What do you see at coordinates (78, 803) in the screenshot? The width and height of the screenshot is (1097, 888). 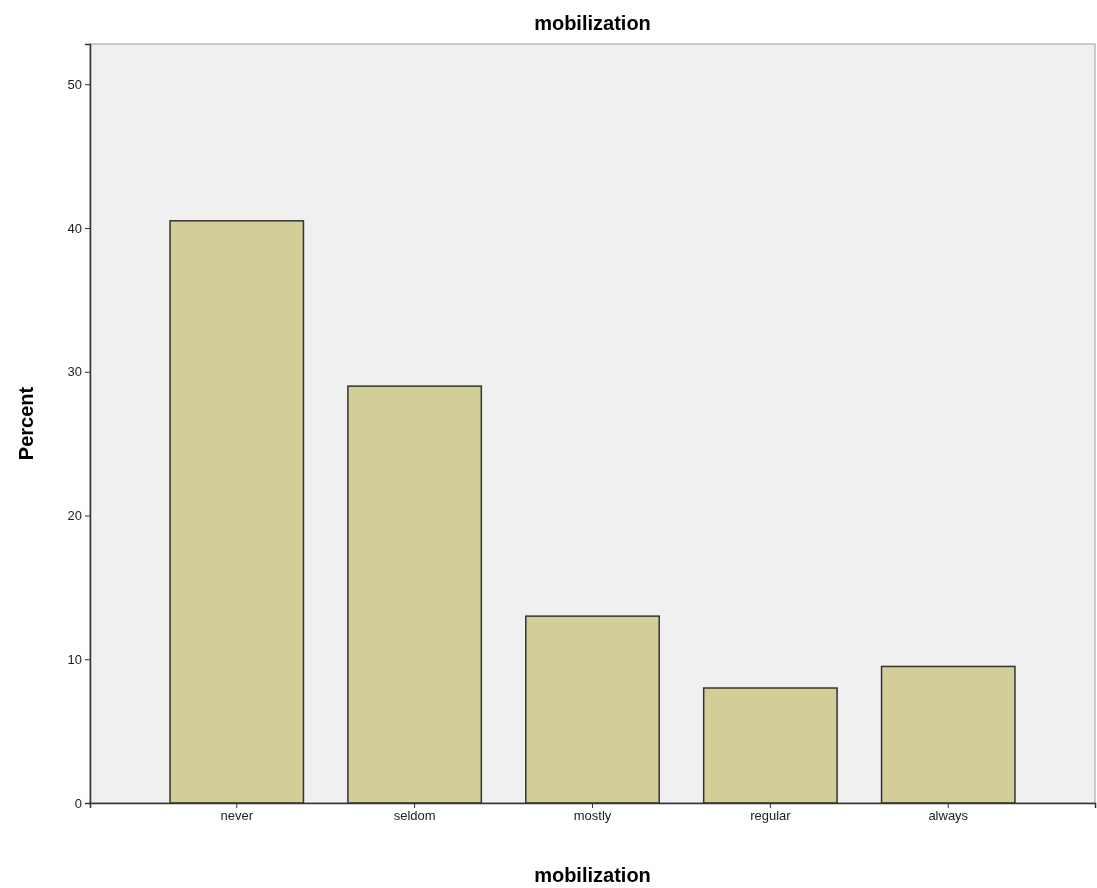 I see `y-tick-label: 0` at bounding box center [78, 803].